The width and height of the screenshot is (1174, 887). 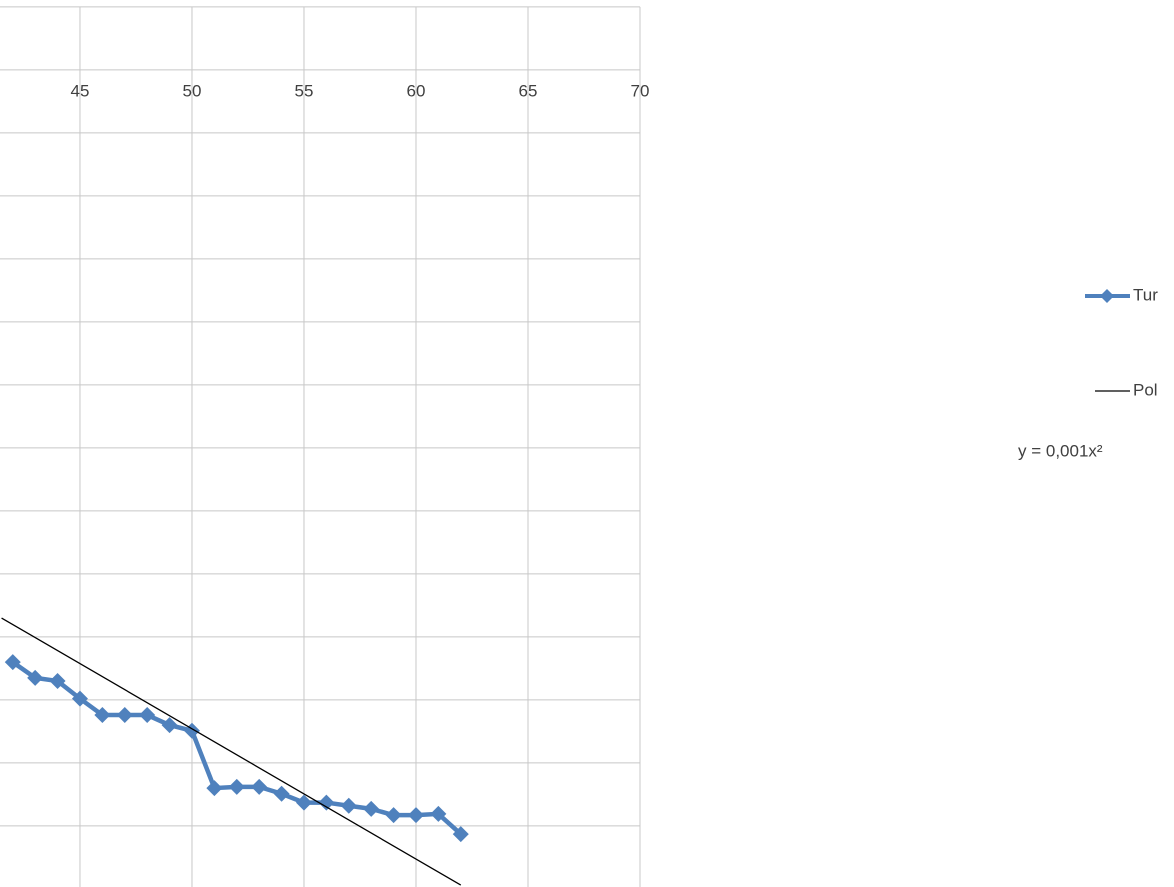 I want to click on series-line, so click(x=231, y=751).